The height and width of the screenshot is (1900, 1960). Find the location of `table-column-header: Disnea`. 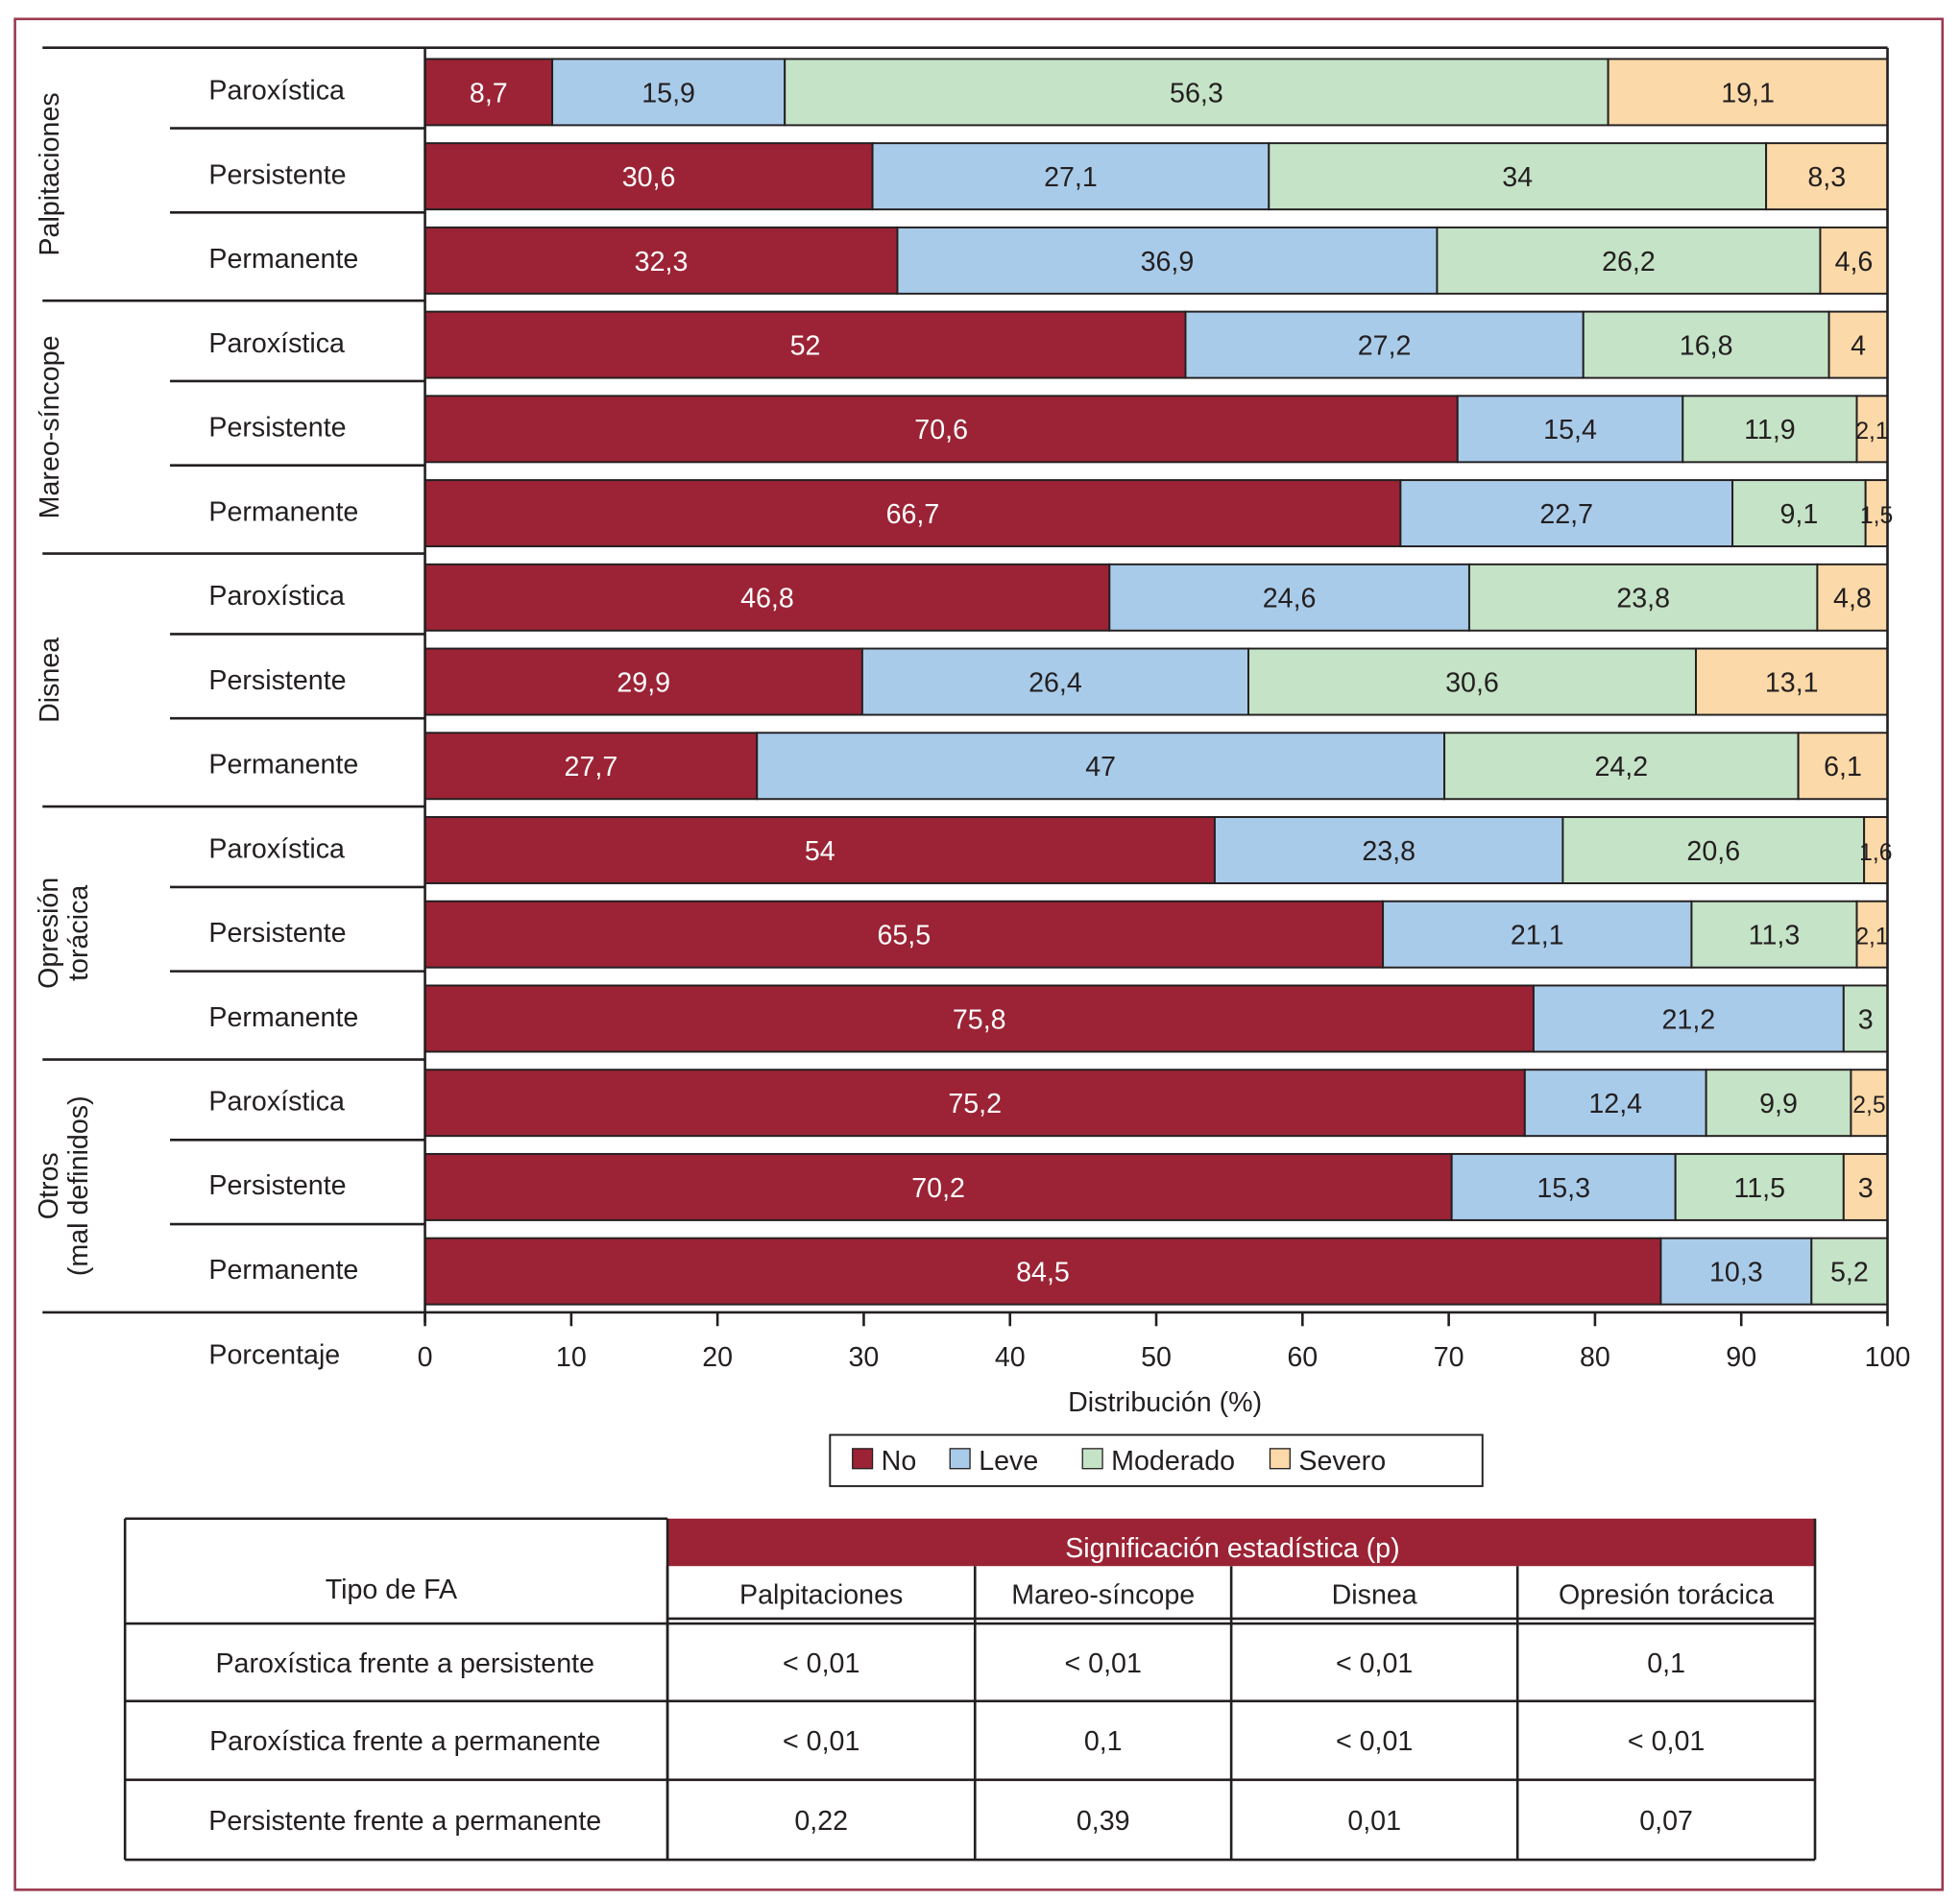

table-column-header: Disnea is located at coordinates (1374, 1595).